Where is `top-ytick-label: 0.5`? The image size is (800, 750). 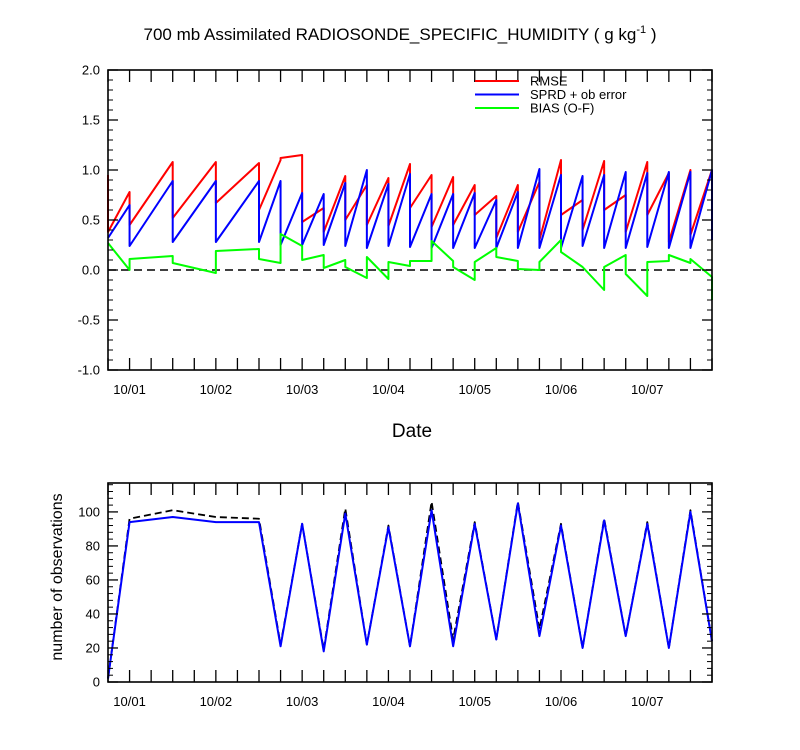 top-ytick-label: 0.5 is located at coordinates (91, 220).